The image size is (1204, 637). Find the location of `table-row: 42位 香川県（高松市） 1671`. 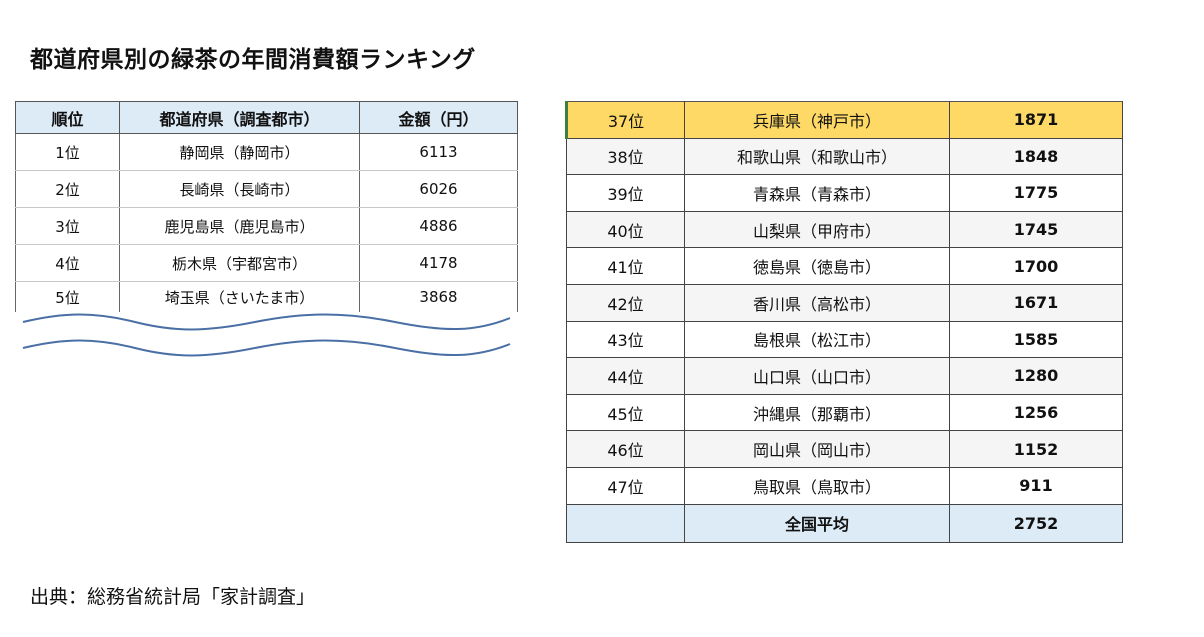

table-row: 42位 香川県（高松市） 1671 is located at coordinates (844, 303).